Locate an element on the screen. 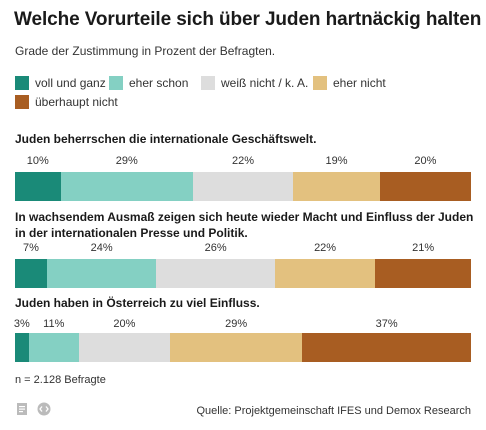 This screenshot has height=430, width=486. data-label: 24% is located at coordinates (101, 248).